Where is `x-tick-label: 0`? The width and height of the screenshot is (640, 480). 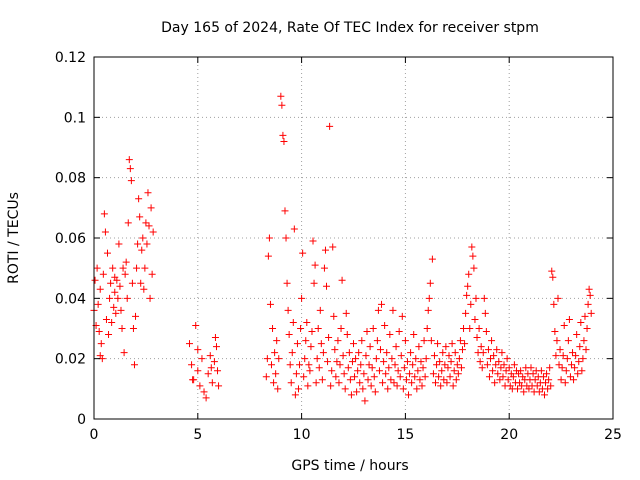
x-tick-label: 0 is located at coordinates (94, 435).